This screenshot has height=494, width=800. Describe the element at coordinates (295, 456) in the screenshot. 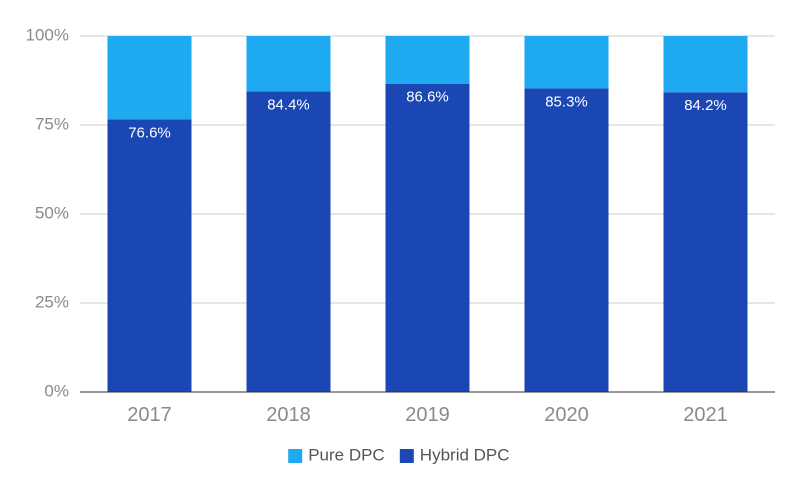

I see `legend-swatch-pure-dpc` at that location.